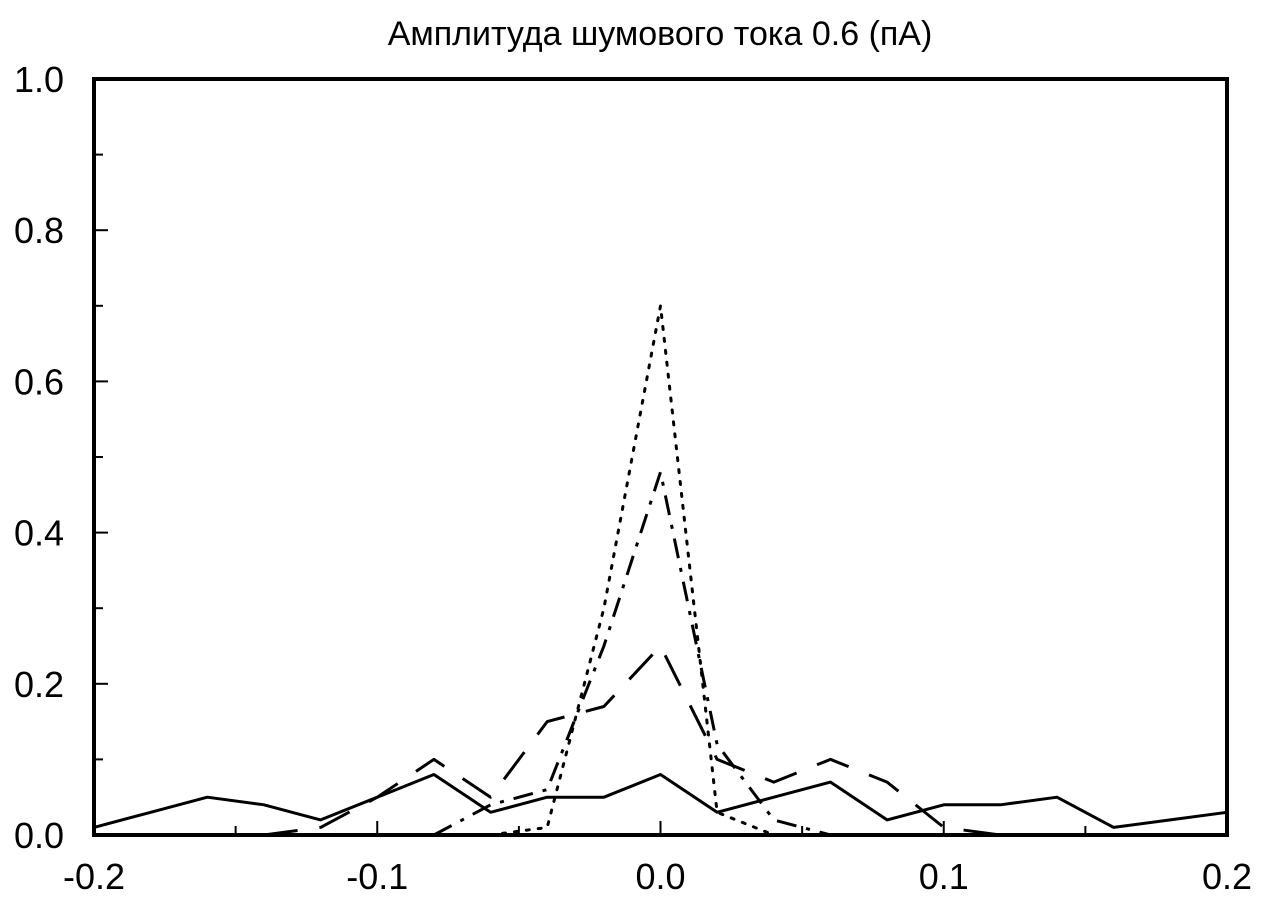  I want to click on x-tick-label: 0.2, so click(1227, 876).